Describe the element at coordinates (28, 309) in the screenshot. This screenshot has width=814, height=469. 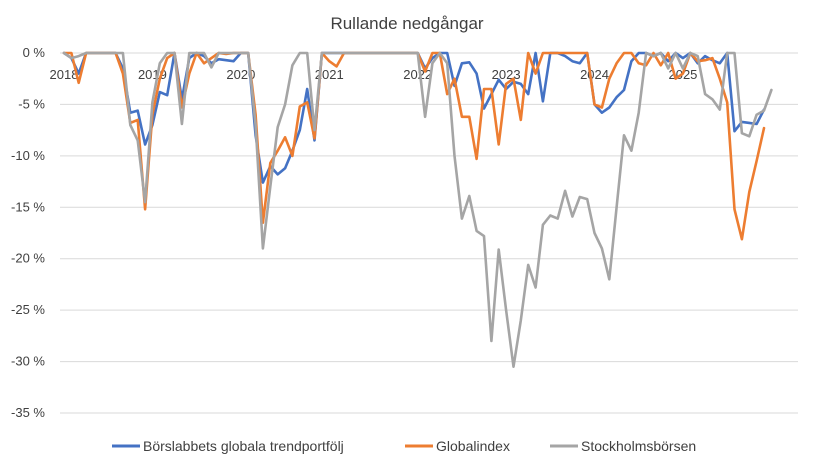
I see `y-tick-label: -25 %` at that location.